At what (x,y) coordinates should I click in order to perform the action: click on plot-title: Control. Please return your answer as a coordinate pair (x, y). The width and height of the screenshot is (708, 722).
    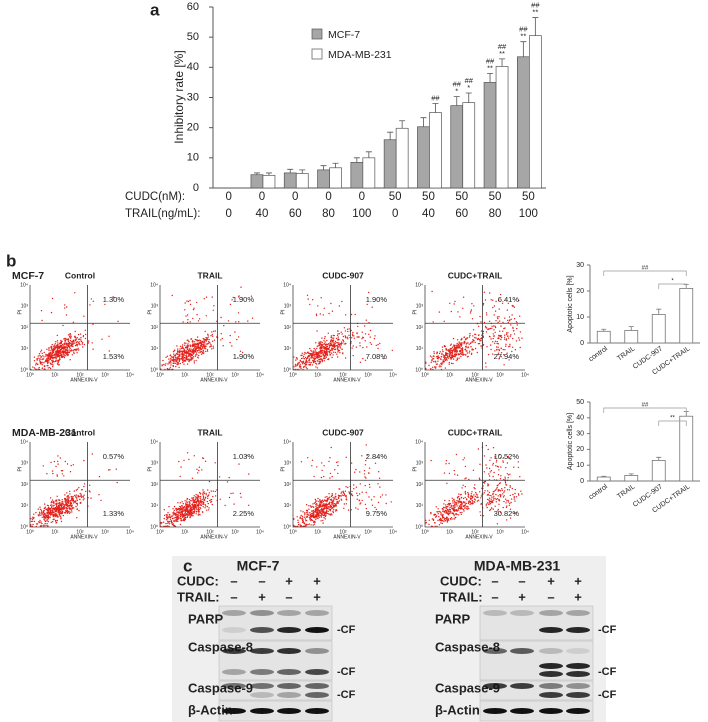
    Looking at the image, I should click on (80, 275).